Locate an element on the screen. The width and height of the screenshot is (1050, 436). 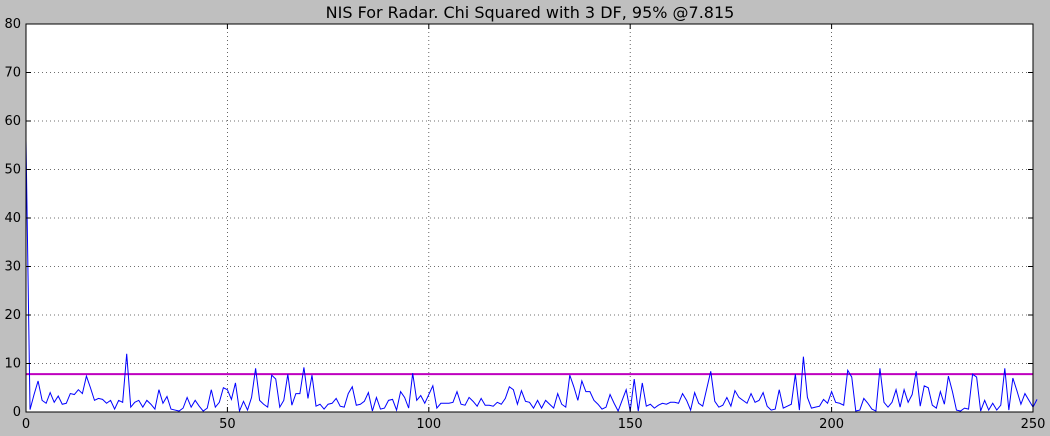
x-tick-label: 0 is located at coordinates (26, 424).